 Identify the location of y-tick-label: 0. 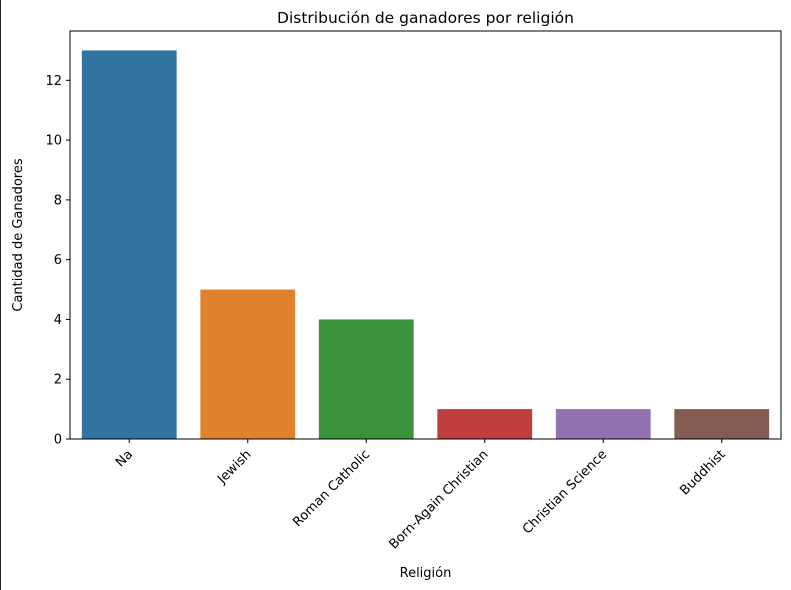
(58, 440).